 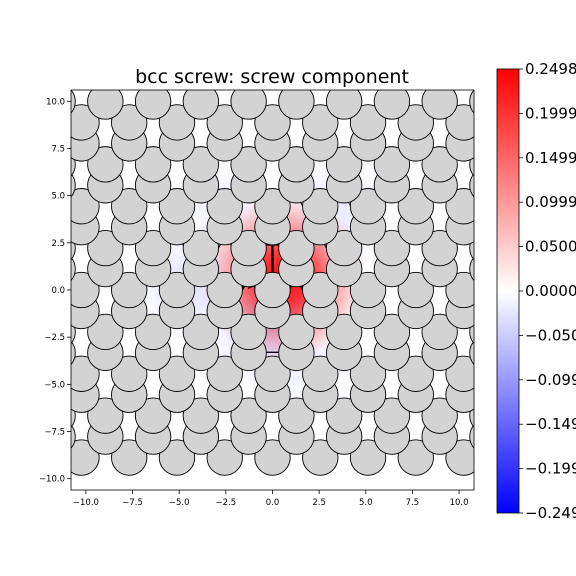 I want to click on y-tick-label: 2.5, so click(x=58, y=244).